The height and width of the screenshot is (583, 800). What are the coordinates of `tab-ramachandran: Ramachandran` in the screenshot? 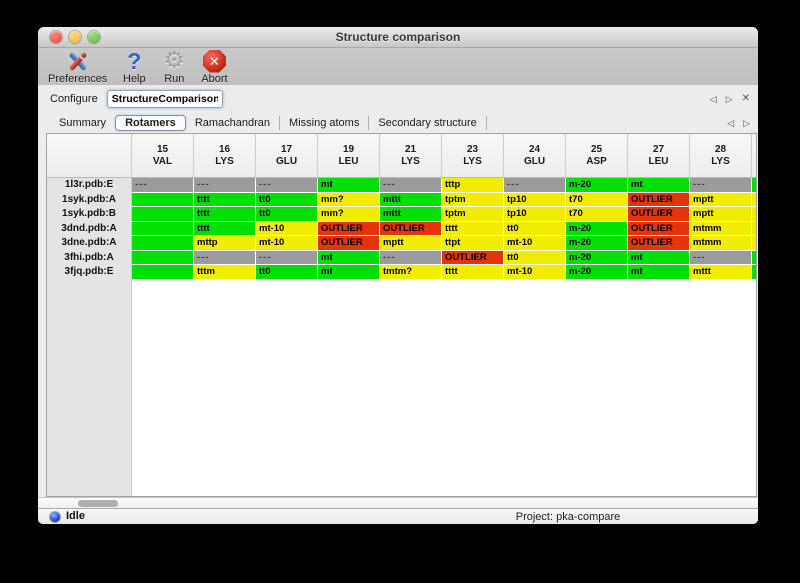 It's located at (233, 122).